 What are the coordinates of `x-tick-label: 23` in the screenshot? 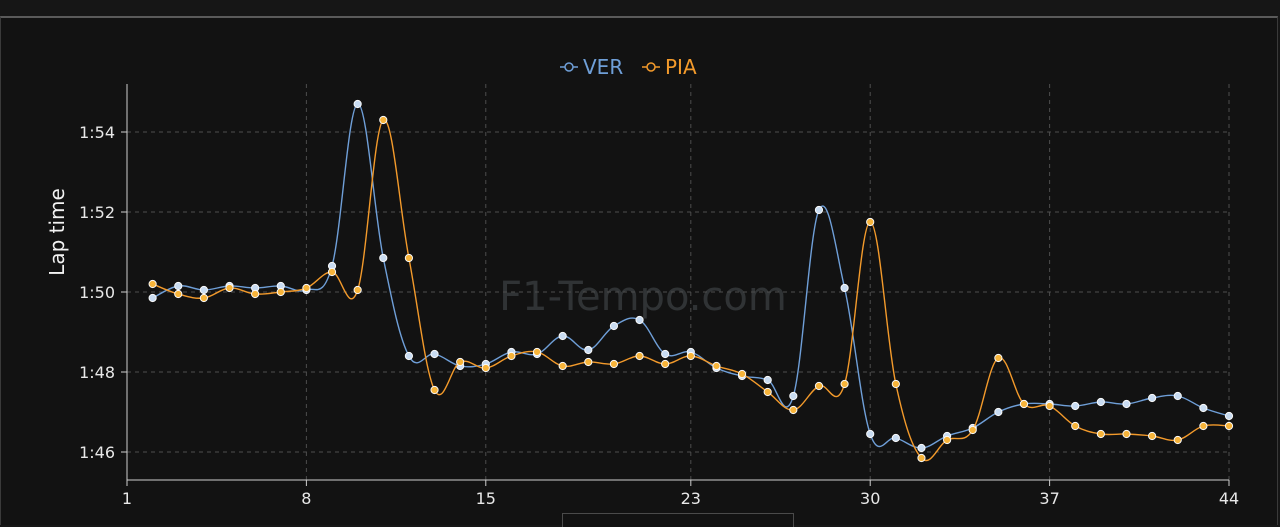 It's located at (691, 498).